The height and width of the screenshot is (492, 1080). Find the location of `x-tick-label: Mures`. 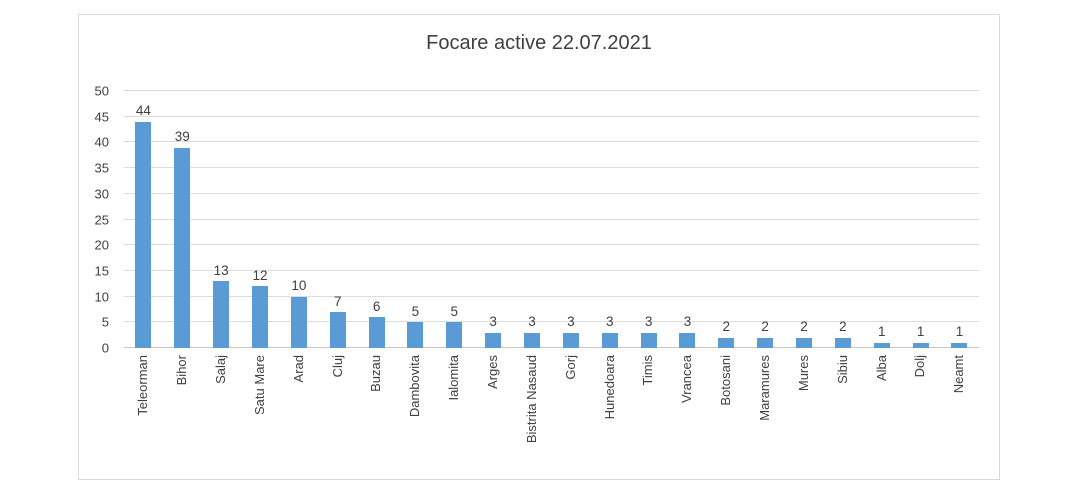

x-tick-label: Mures is located at coordinates (803, 373).